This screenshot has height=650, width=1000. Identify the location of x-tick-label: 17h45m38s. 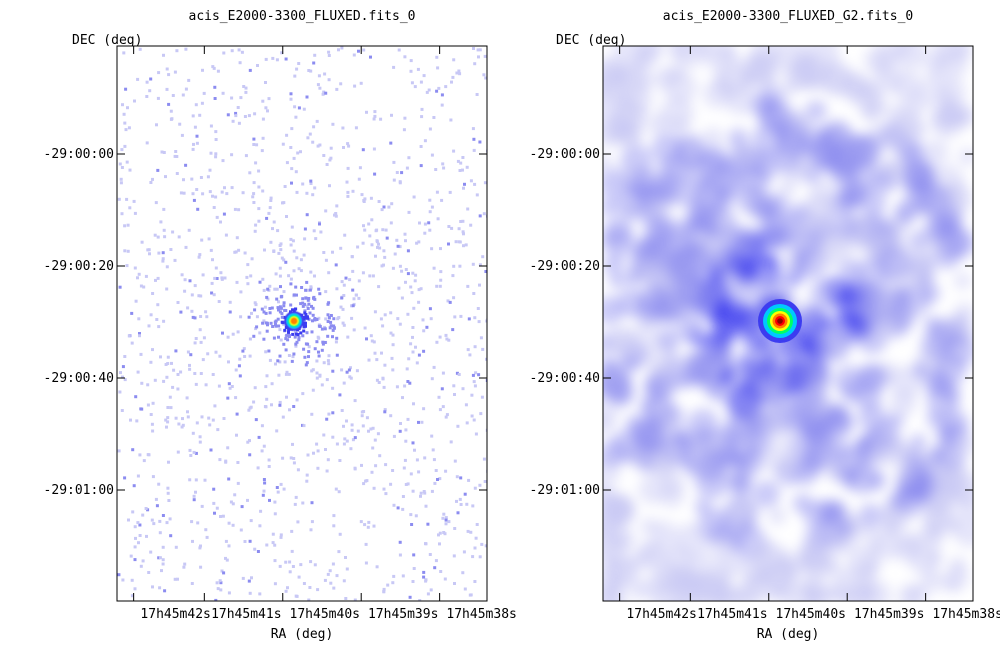
(481, 614).